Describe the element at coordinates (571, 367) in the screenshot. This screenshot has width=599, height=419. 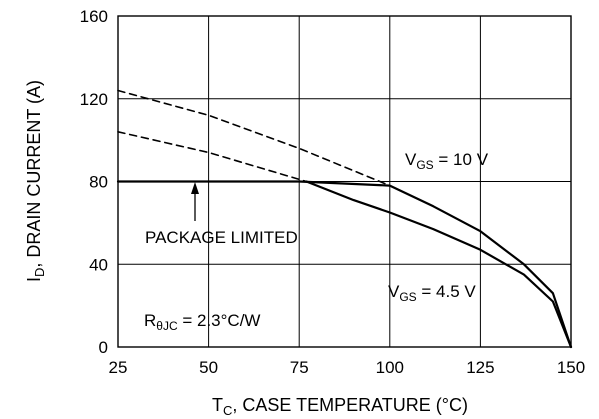
I see `x-tick-label: 150` at that location.